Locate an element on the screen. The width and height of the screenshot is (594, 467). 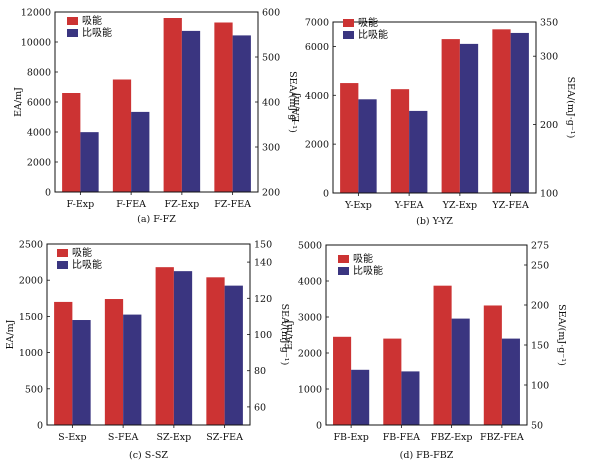
x-tick-label: FB-FEA is located at coordinates (401, 437).